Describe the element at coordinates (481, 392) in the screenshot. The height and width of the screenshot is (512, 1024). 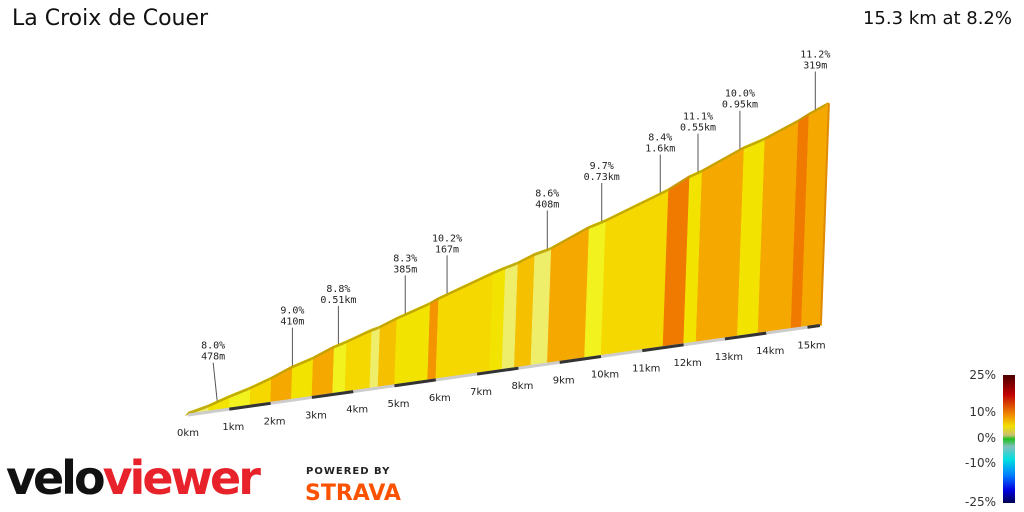
I see `x-tick-label: 7km` at that location.